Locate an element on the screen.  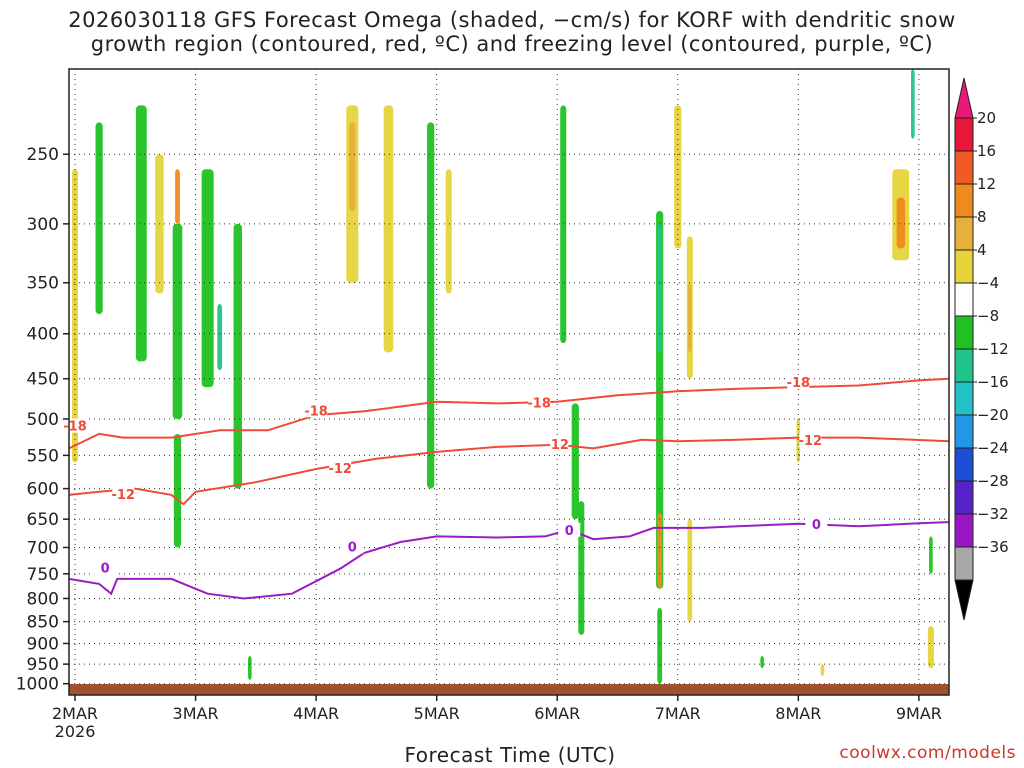
x-tick-label-9MAR: 9MAR is located at coordinates (919, 713).